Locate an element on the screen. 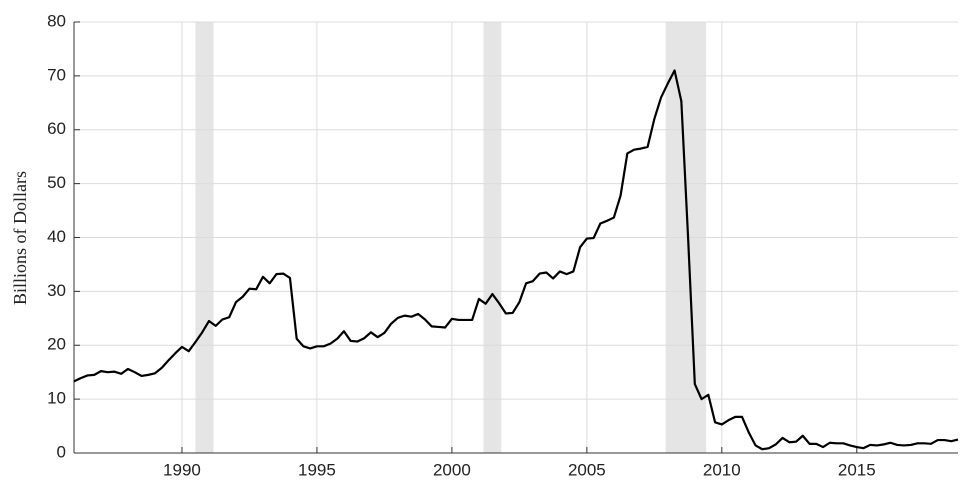 This screenshot has height=484, width=970. y-axis-label: Billions of Dollars is located at coordinates (20, 238).